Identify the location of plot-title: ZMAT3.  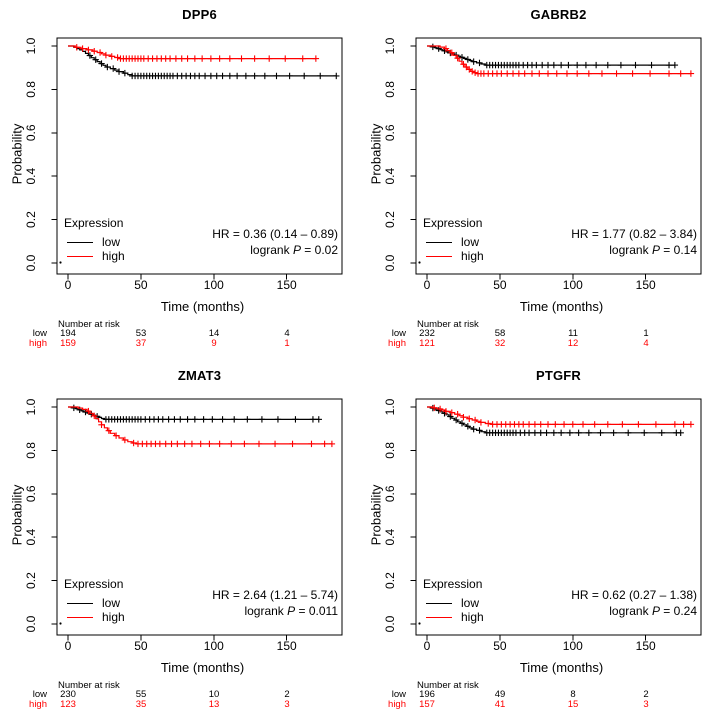
(199, 375).